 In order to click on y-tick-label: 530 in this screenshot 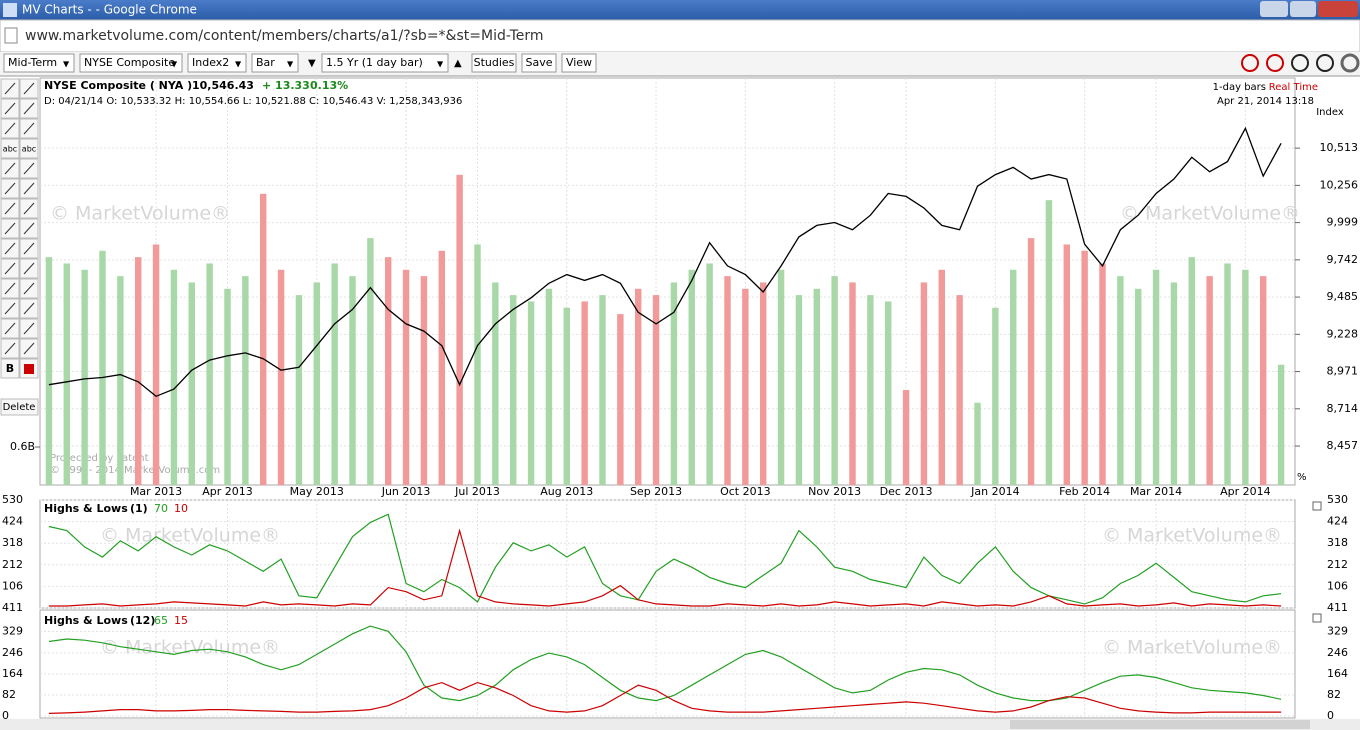, I will do `click(1337, 499)`.